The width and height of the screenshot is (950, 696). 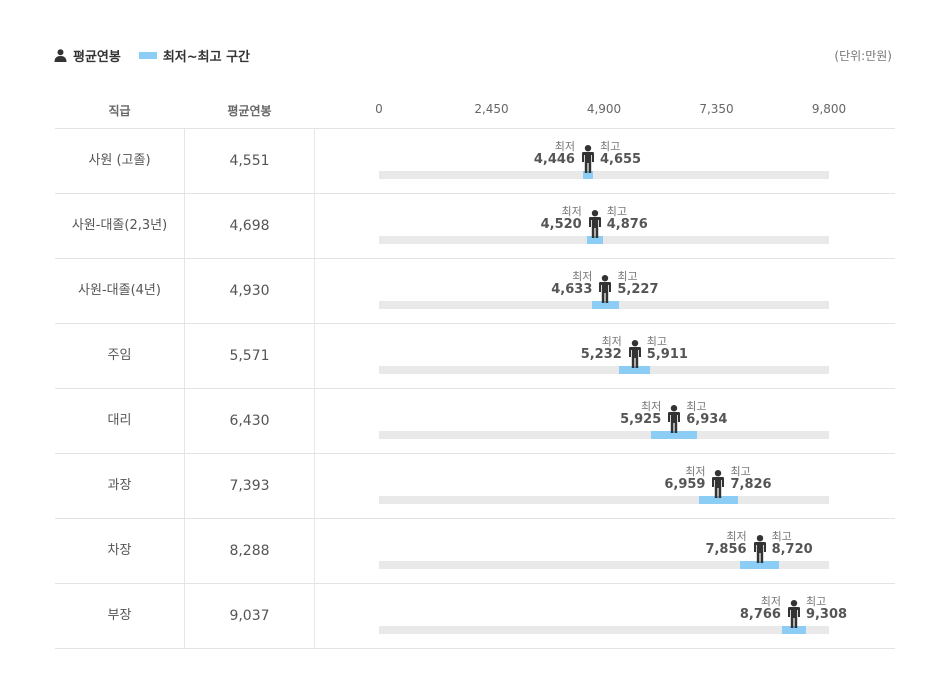 I want to click on table-header: 직급 평균연봉 0 2,450 4,900 7,350 9,800, so click(x=475, y=112).